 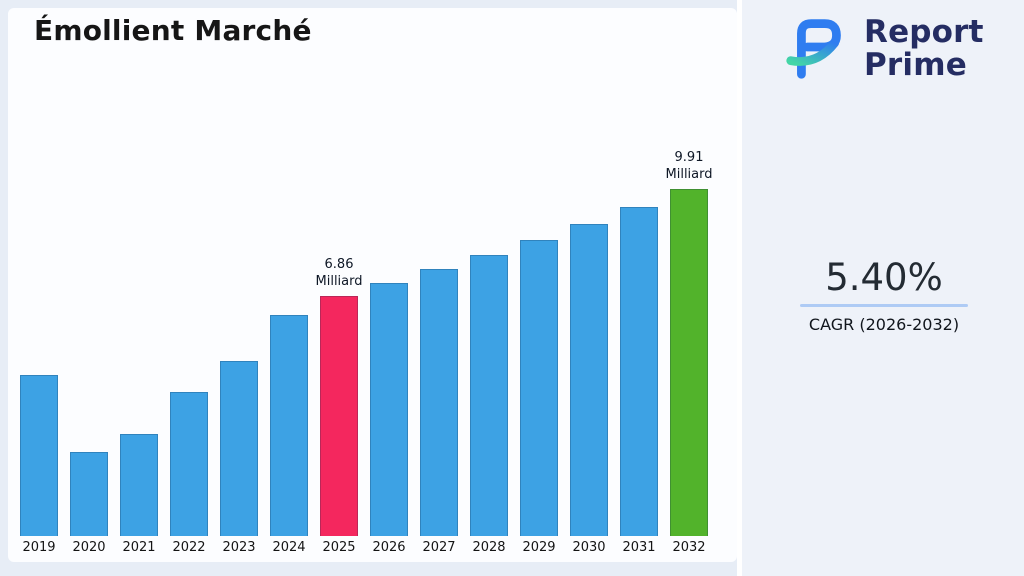 What do you see at coordinates (139, 547) in the screenshot?
I see `bar-year-label: 2021` at bounding box center [139, 547].